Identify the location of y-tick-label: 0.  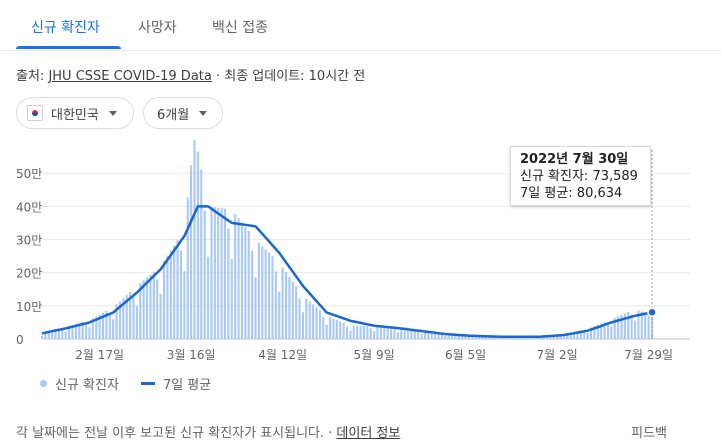
(20, 340).